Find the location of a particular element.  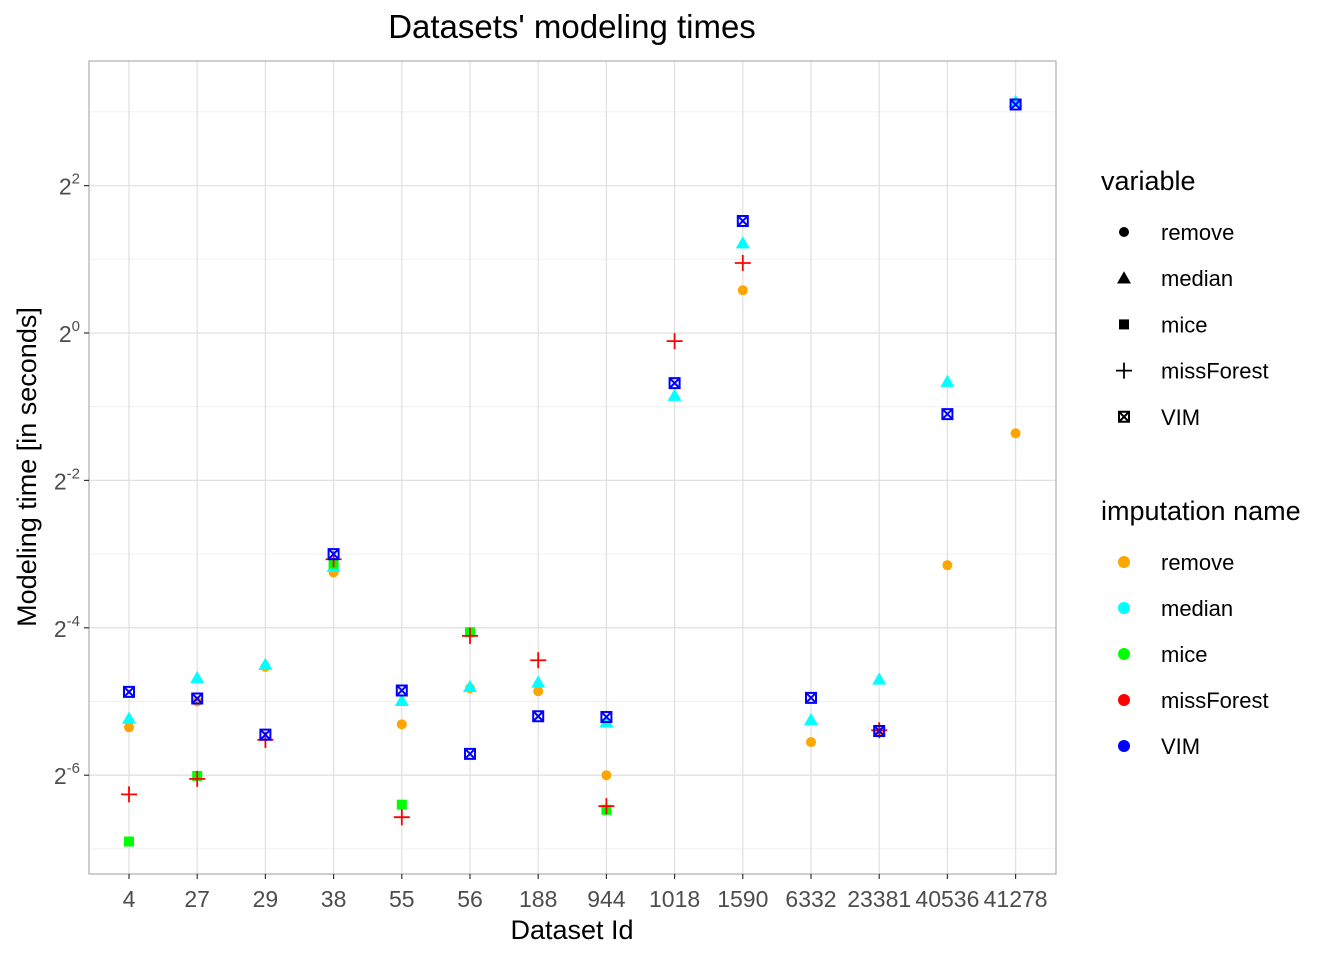

legend-color-title: imputation name is located at coordinates (1201, 511).